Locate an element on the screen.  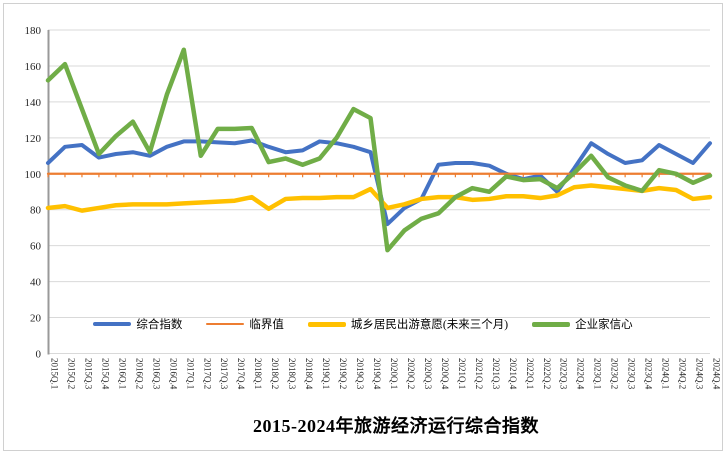
x-axis-label: 2015Q.4 is located at coordinates (105, 374).